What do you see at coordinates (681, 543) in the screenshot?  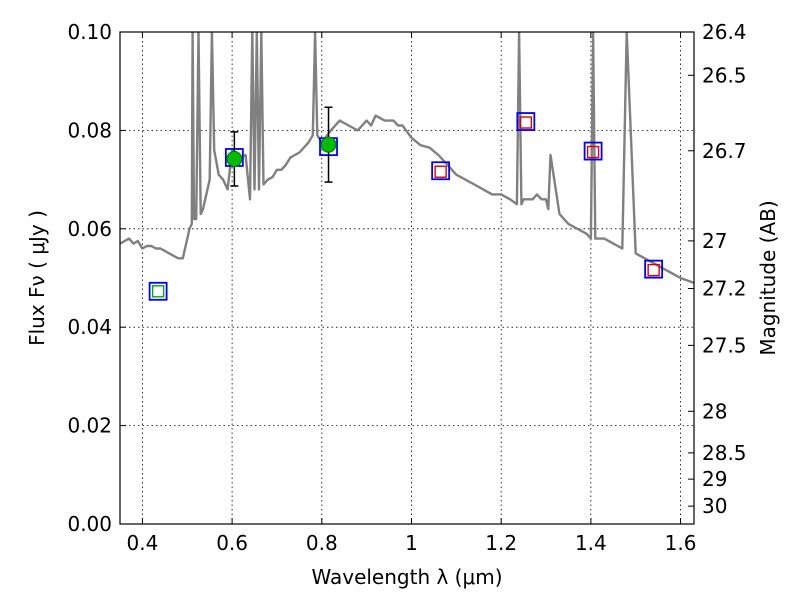 I see `x-tick-label: 1.6` at bounding box center [681, 543].